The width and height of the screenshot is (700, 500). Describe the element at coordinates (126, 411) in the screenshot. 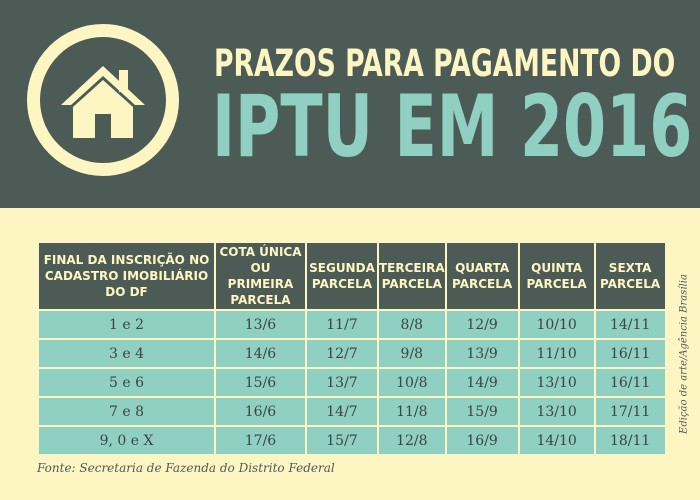

I see `table-cell: 7 e 8` at that location.